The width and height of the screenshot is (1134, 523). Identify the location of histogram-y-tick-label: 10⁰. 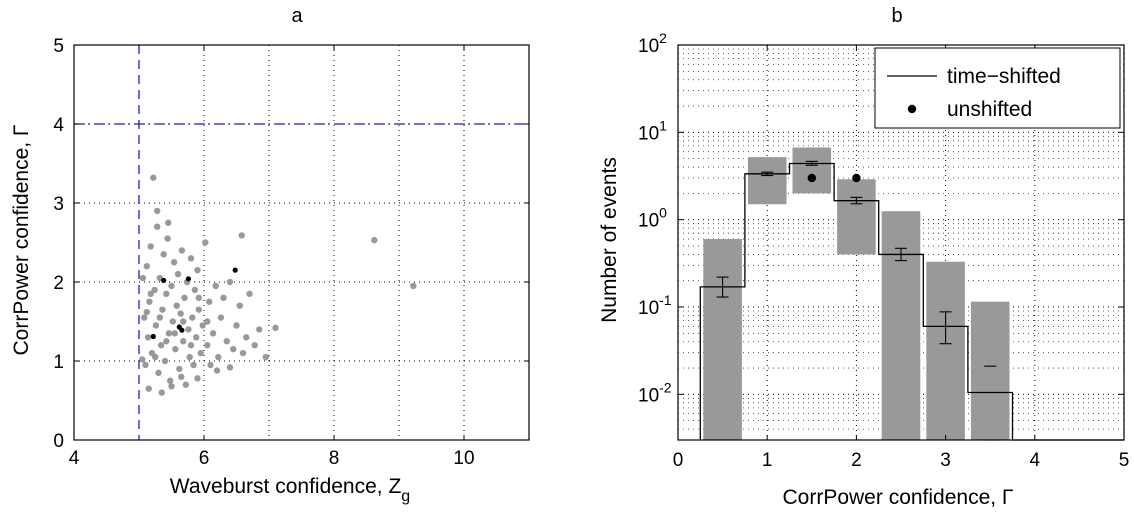
(652, 218).